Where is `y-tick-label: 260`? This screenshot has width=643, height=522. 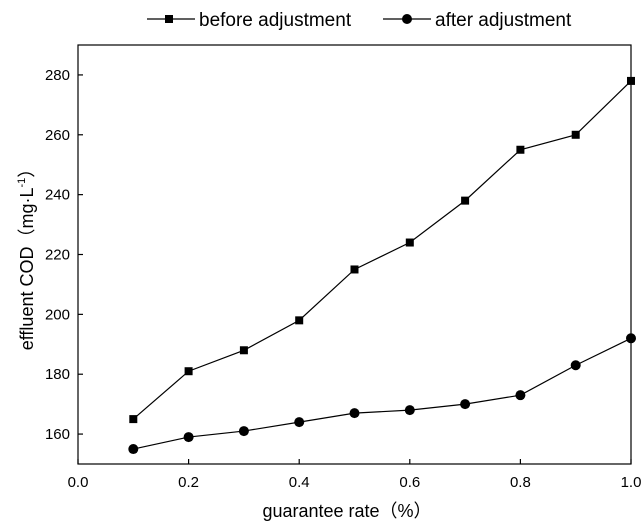
y-tick-label: 260 is located at coordinates (57, 135).